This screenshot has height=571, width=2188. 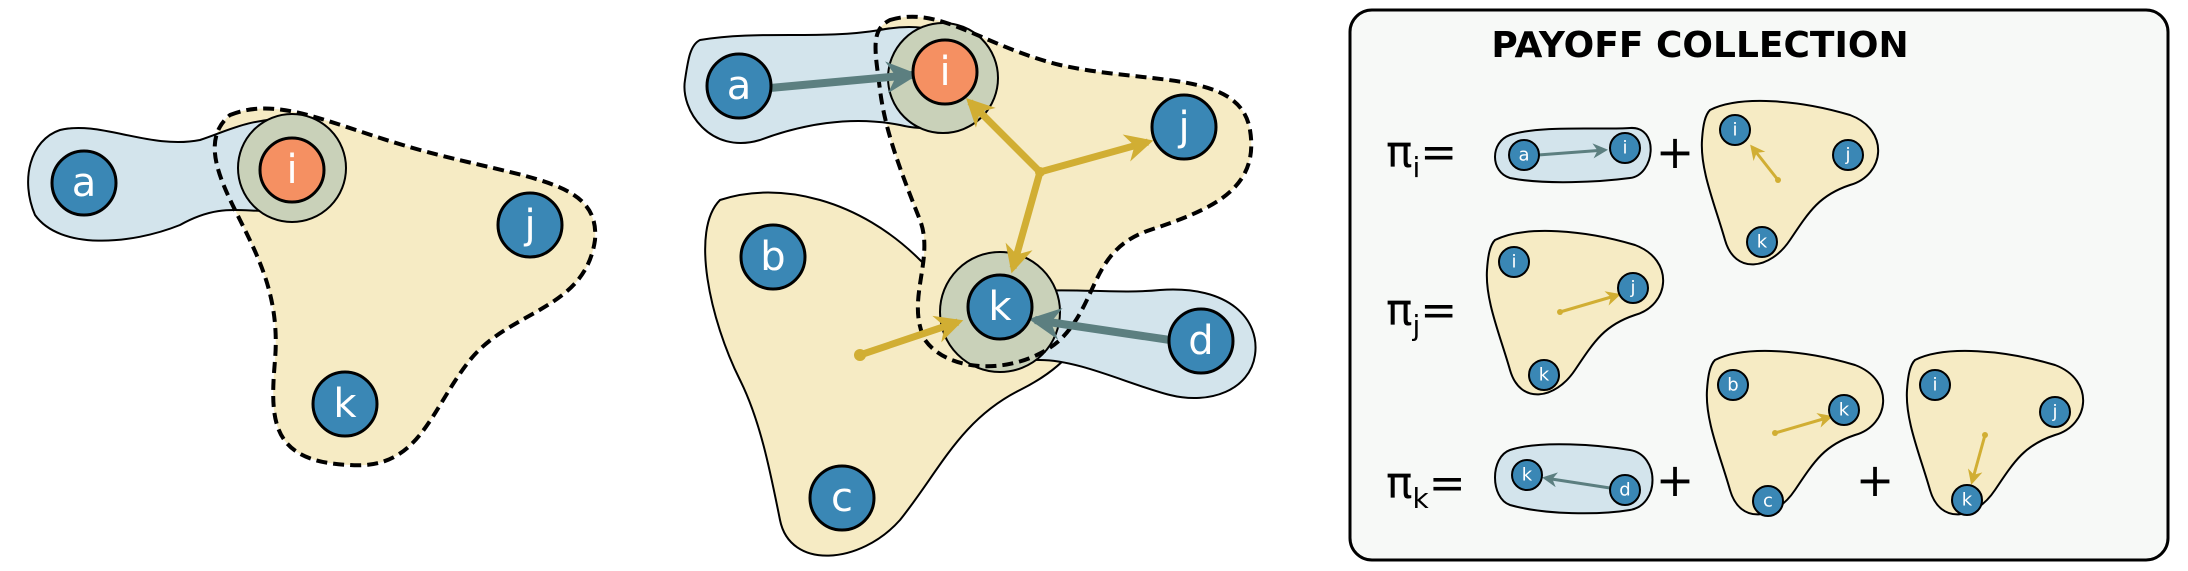 I want to click on node-b: b, so click(x=773, y=257).